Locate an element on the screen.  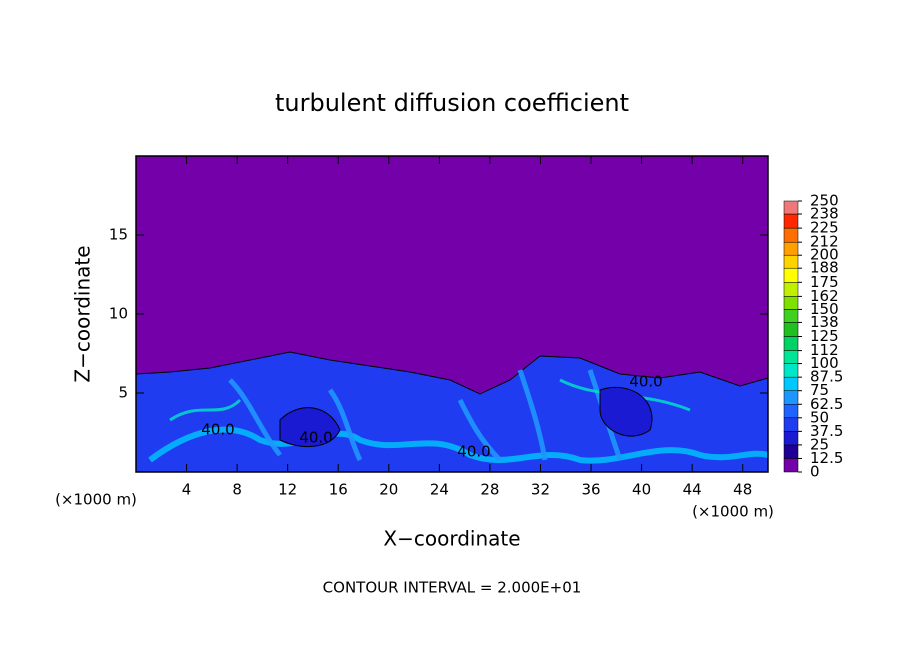
colorbar-label: 200 is located at coordinates (824, 255).